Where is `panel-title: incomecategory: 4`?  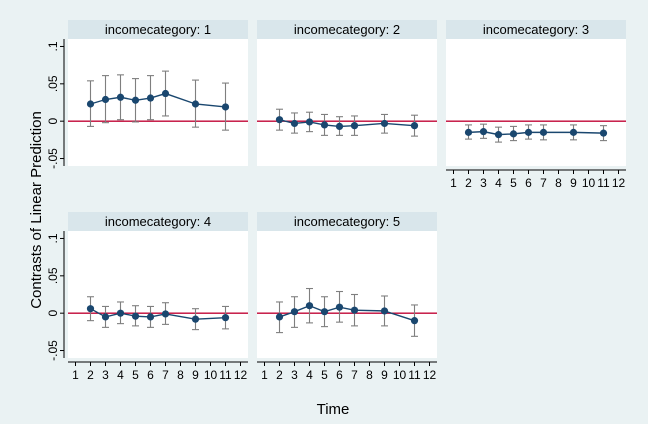
panel-title: incomecategory: 4 is located at coordinates (158, 221).